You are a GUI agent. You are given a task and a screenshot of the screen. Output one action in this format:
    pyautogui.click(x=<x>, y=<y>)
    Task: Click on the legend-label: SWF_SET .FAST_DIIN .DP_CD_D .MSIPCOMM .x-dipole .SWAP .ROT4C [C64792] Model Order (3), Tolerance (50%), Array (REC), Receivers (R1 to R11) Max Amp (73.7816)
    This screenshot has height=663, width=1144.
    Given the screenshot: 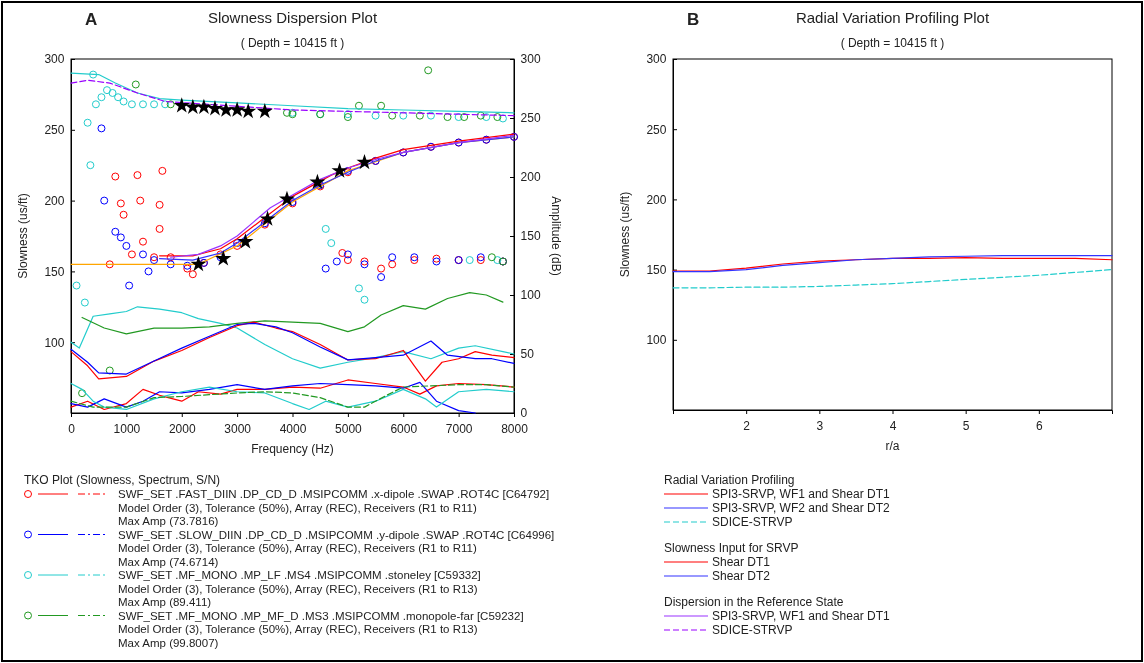 What is the action you would take?
    pyautogui.click(x=334, y=507)
    